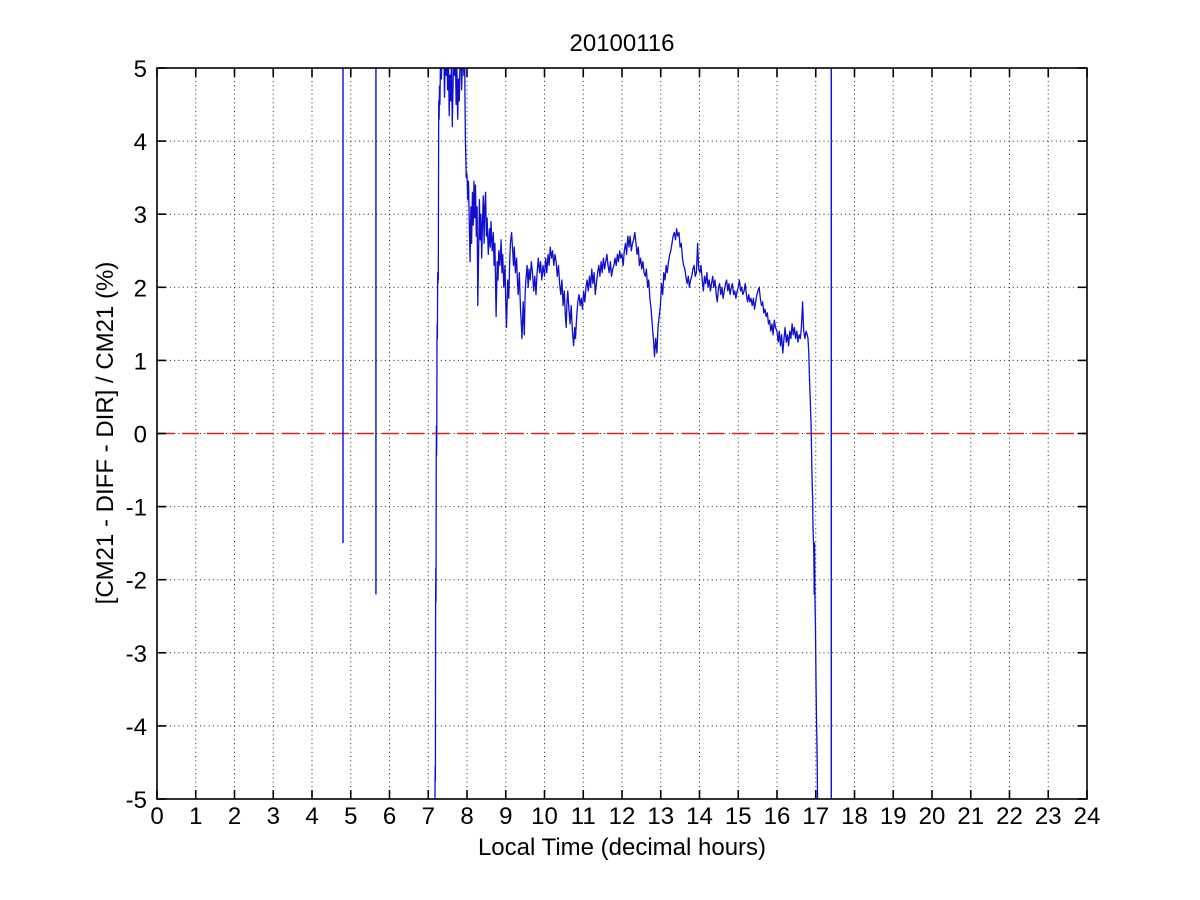 This screenshot has height=900, width=1200. What do you see at coordinates (136, 508) in the screenshot?
I see `y-tick-label: -1` at bounding box center [136, 508].